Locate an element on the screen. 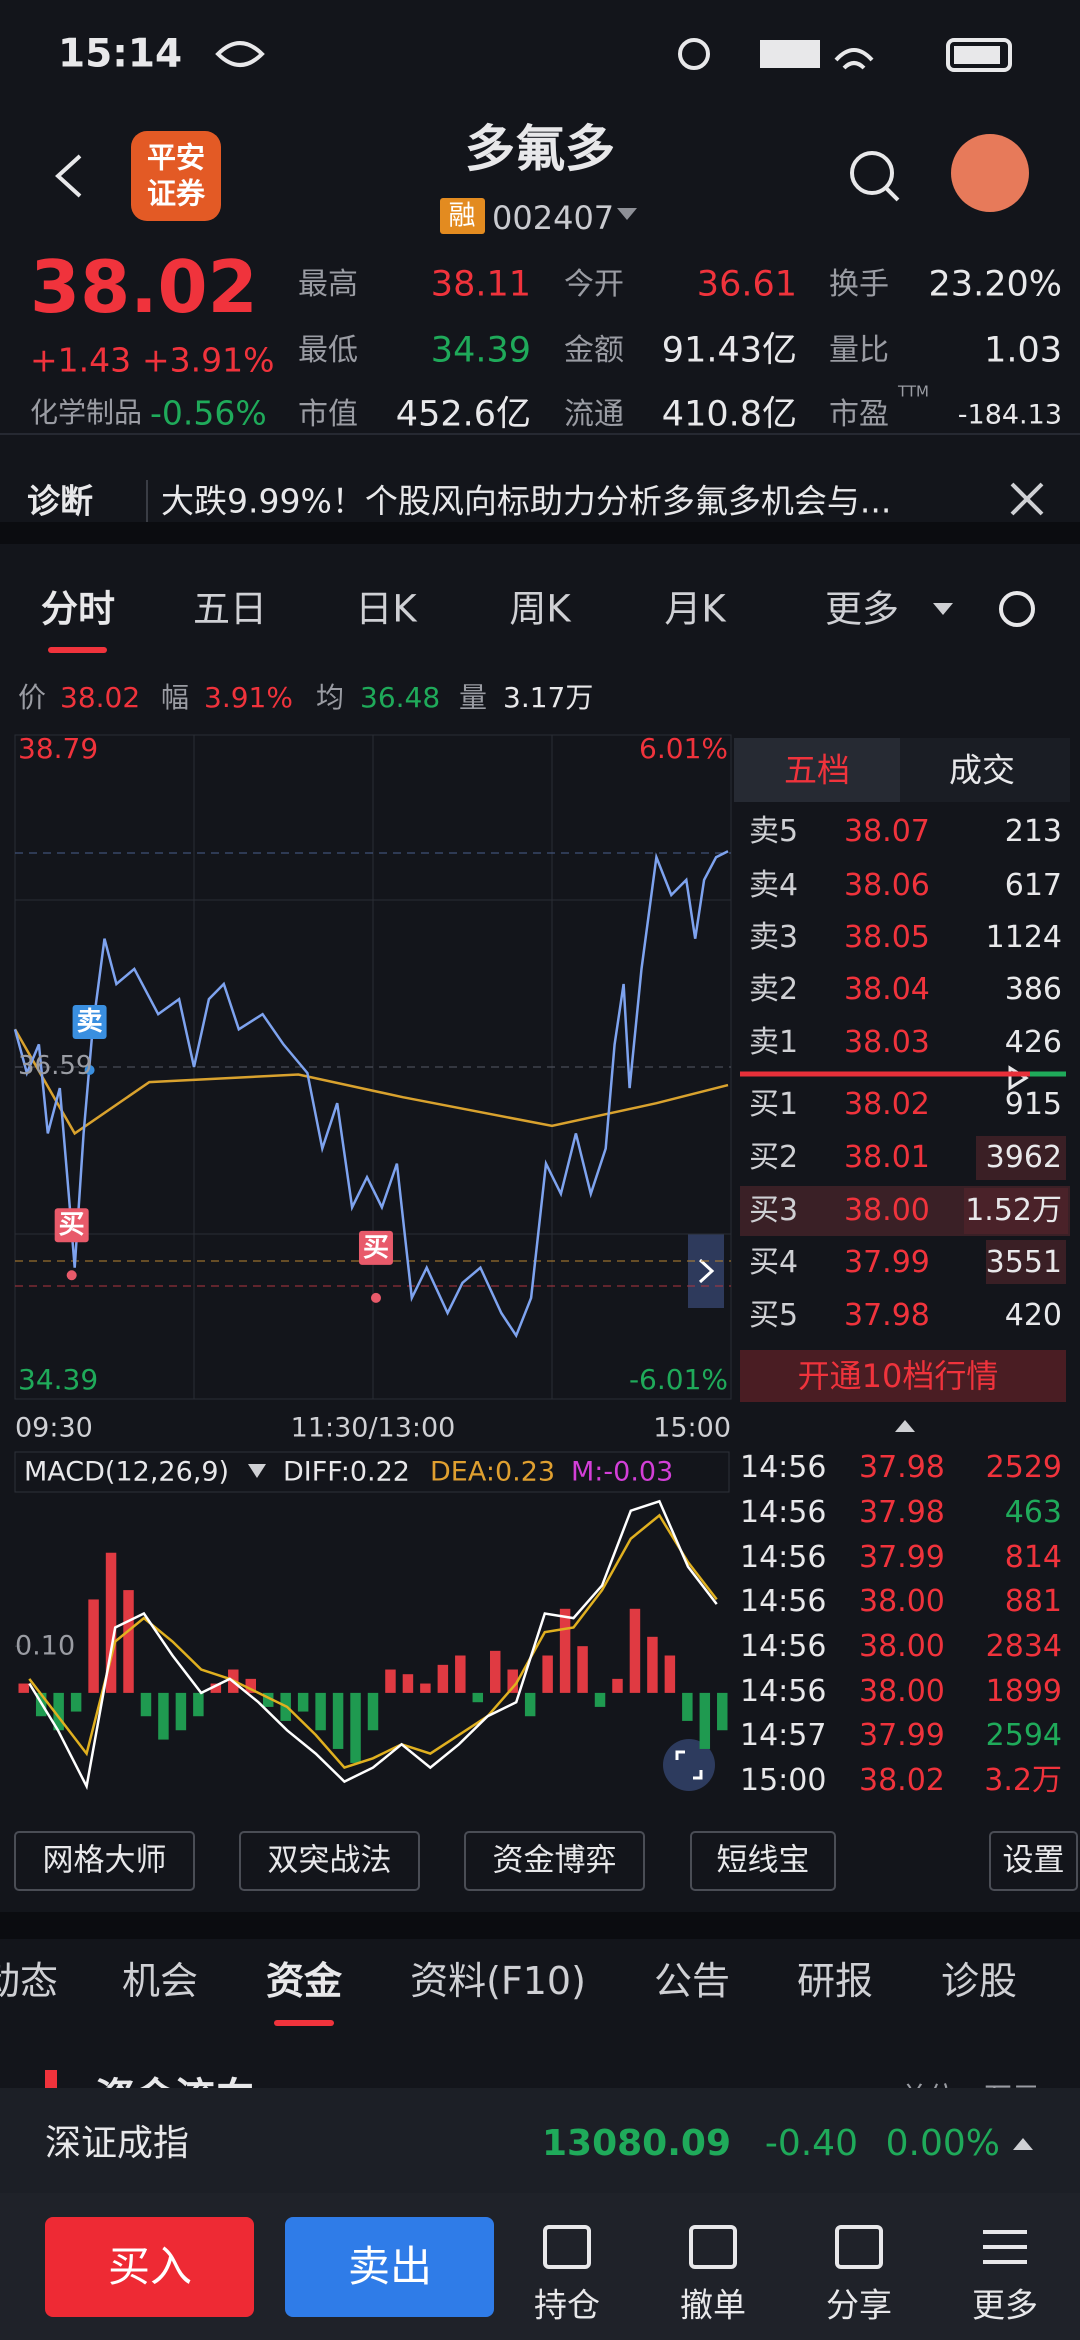 This screenshot has height=2340, width=1080. section-tab: 资料(F10) is located at coordinates (498, 1981).